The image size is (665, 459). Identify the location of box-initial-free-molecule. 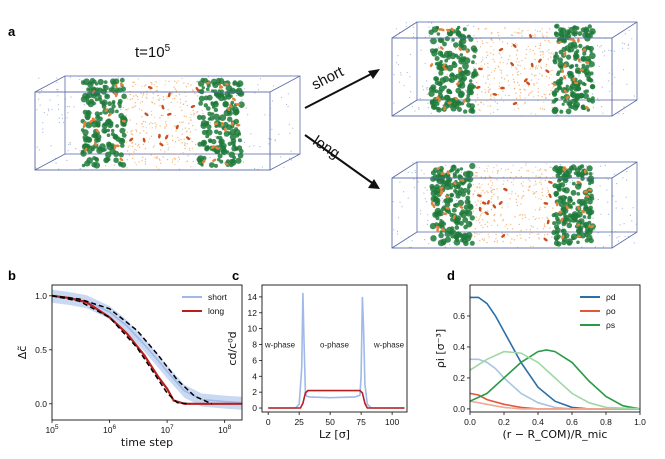
(161, 144).